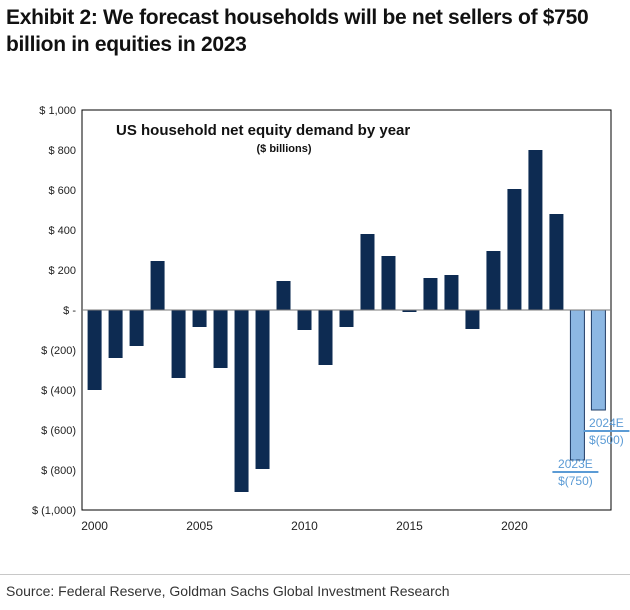  What do you see at coordinates (241, 401) in the screenshot?
I see `bar-2007` at bounding box center [241, 401].